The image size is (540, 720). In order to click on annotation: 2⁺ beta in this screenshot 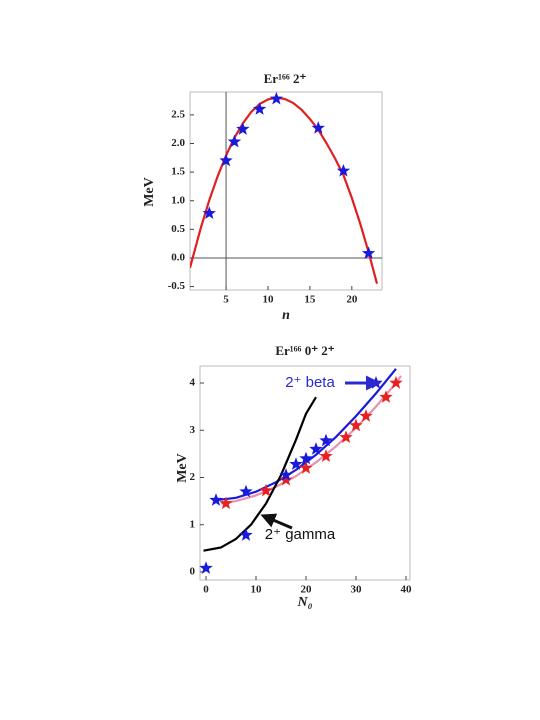, I will do `click(310, 382)`.